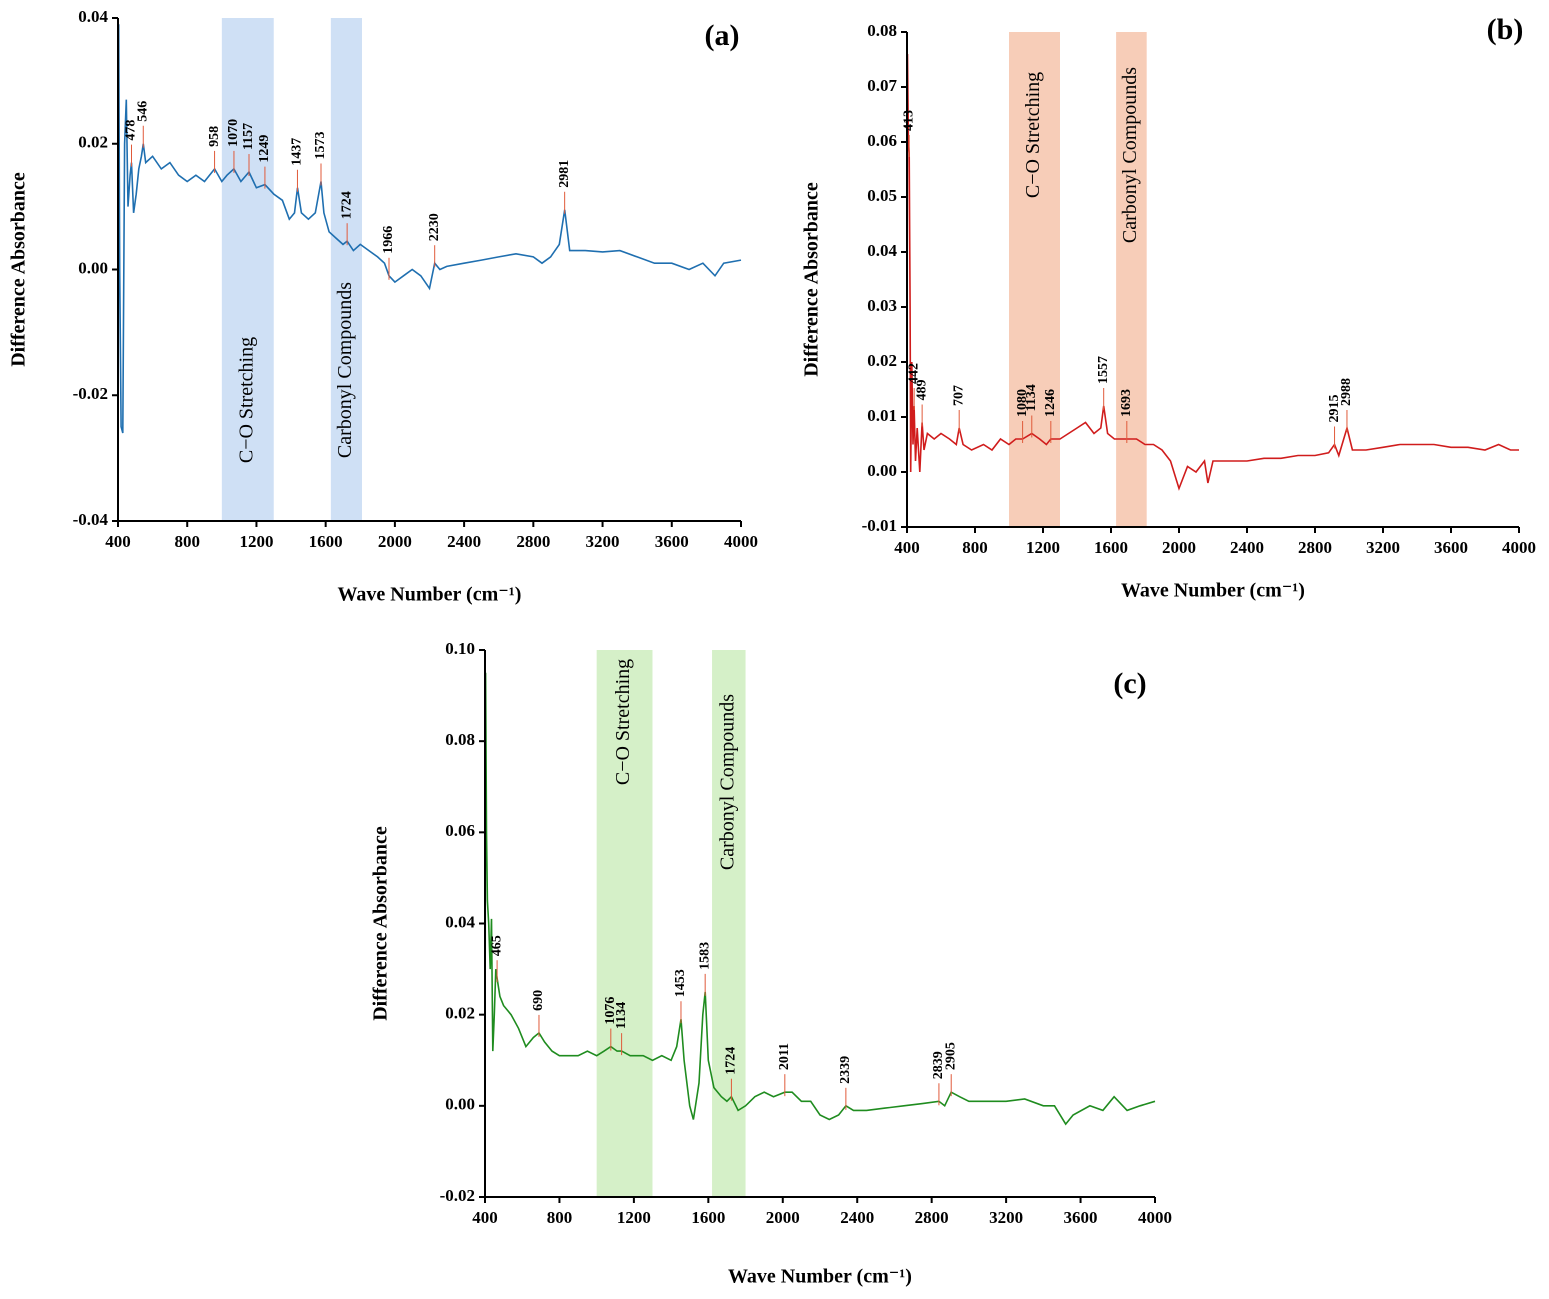  I want to click on peak-label: 489, so click(921, 390).